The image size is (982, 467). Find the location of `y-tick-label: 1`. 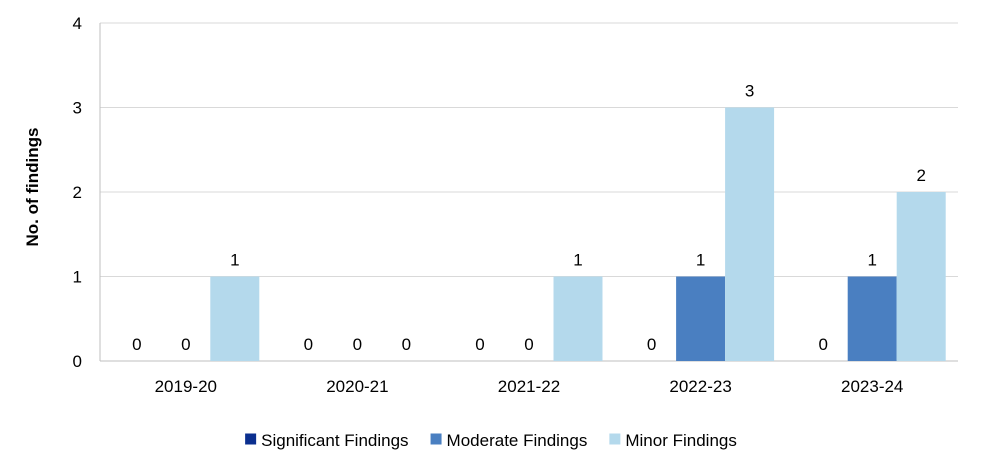

y-tick-label: 1 is located at coordinates (77, 277).